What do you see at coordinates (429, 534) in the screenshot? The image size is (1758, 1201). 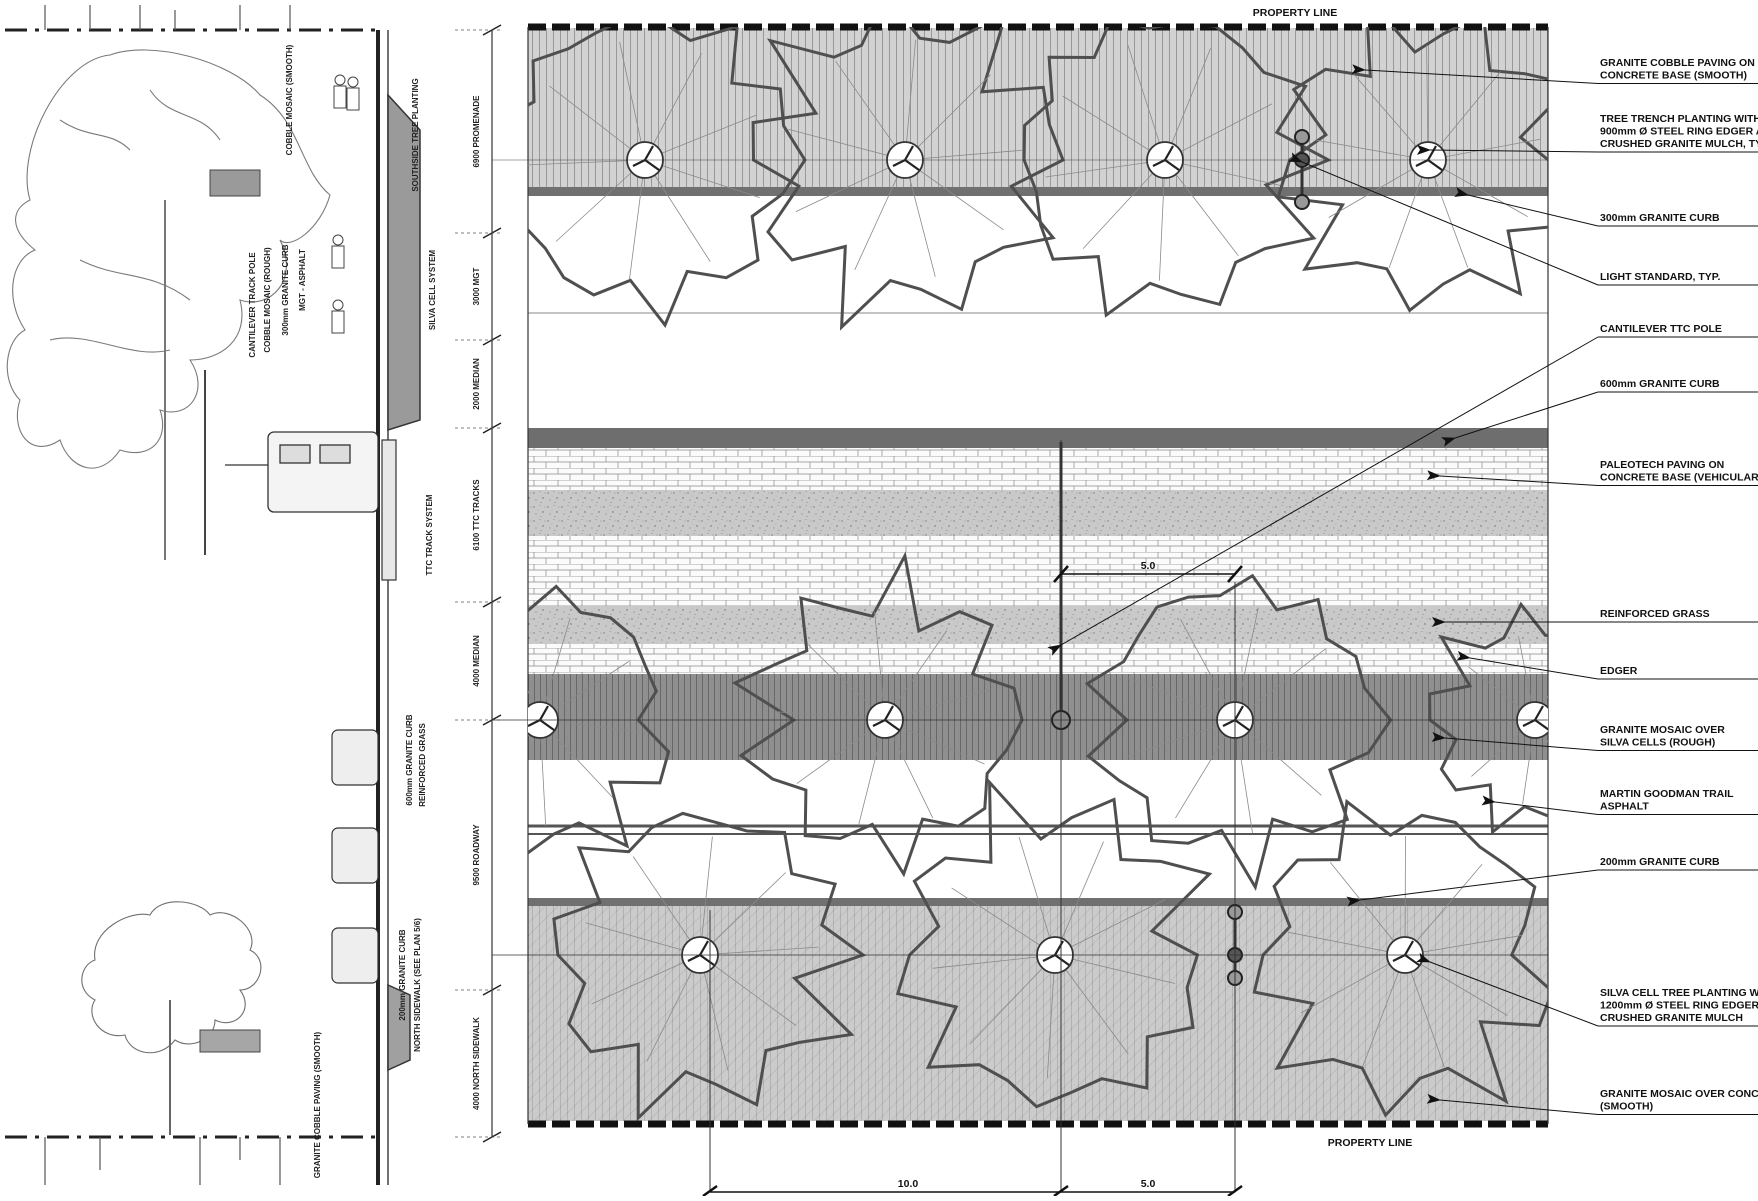 I see `section-annotation-ttc-track-system: TTC TRACK SYSTEM` at bounding box center [429, 534].